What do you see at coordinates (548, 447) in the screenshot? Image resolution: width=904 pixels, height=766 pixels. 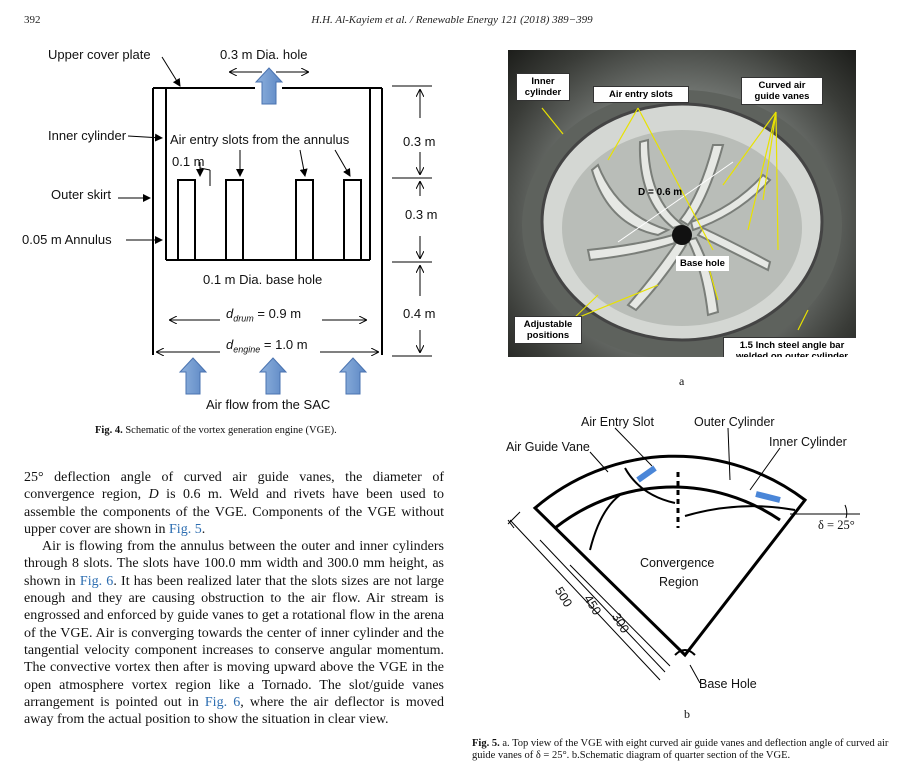 I see `label-air-guide-vane: Air Guide Vane` at bounding box center [548, 447].